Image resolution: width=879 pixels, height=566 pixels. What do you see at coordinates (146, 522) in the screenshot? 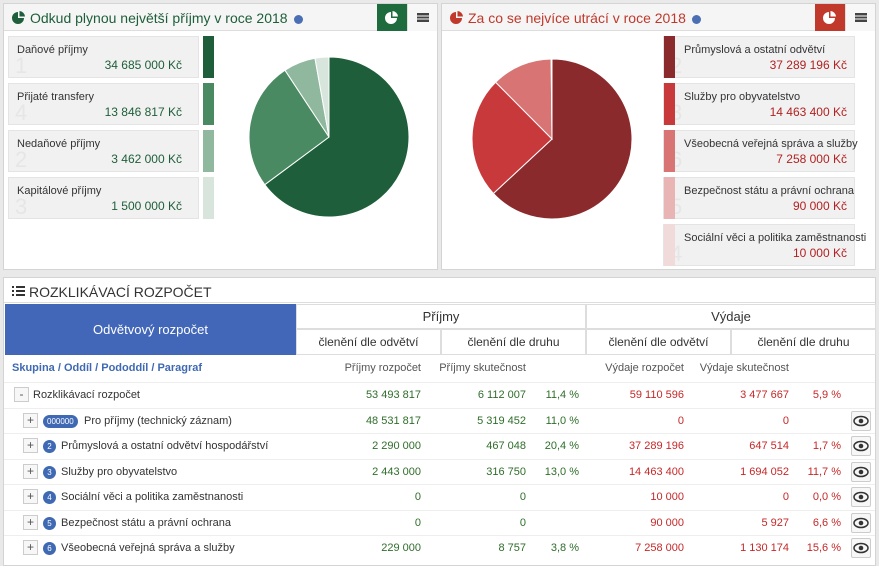
I see `row-name: Bezpečnost státu a právní ochrana` at bounding box center [146, 522].